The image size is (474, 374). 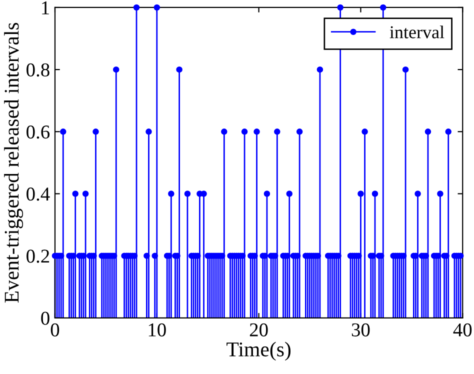 I want to click on legend-label: interval, so click(x=417, y=32).